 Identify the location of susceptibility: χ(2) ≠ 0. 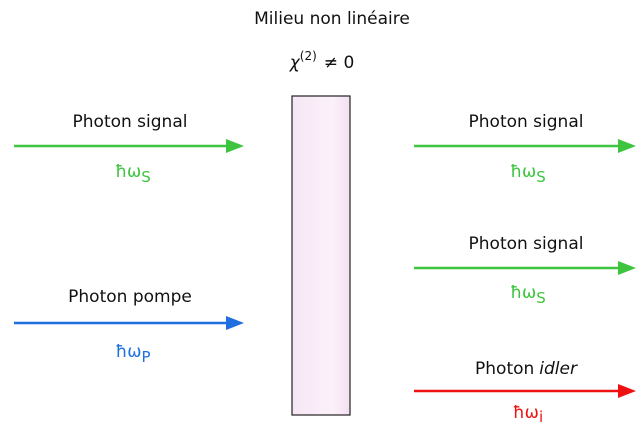
(322, 61).